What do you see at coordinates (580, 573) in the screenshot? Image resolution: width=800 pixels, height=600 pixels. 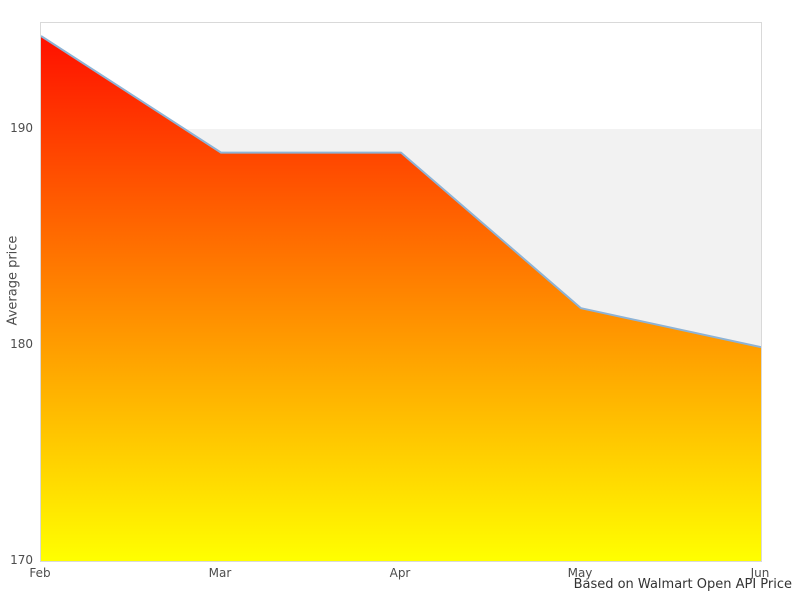 I see `x-tick-may: May` at bounding box center [580, 573].